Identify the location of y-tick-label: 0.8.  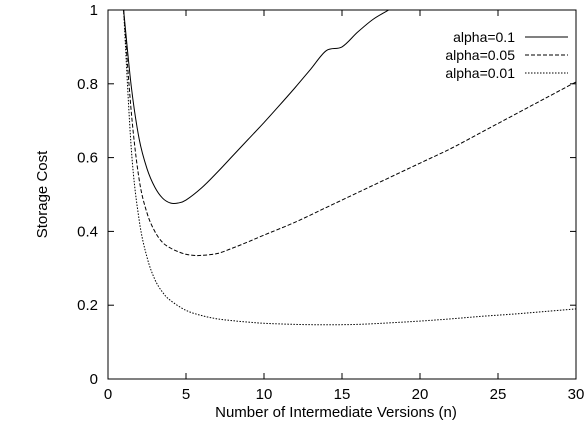
(87, 84).